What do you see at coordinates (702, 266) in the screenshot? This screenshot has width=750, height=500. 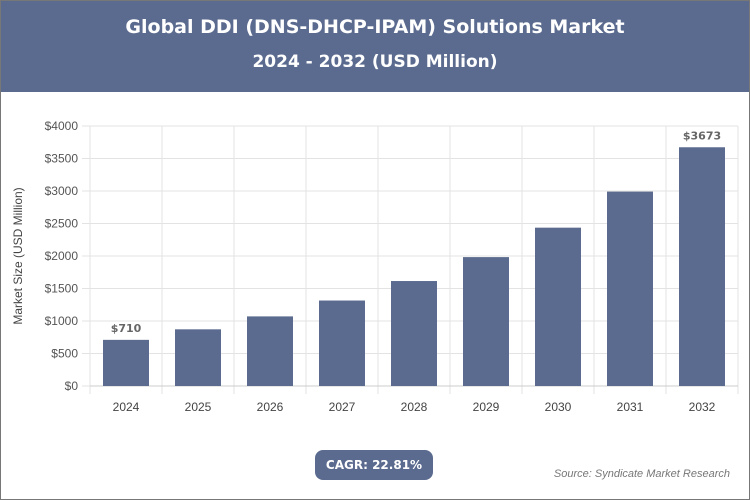 I see `bar-2032` at bounding box center [702, 266].